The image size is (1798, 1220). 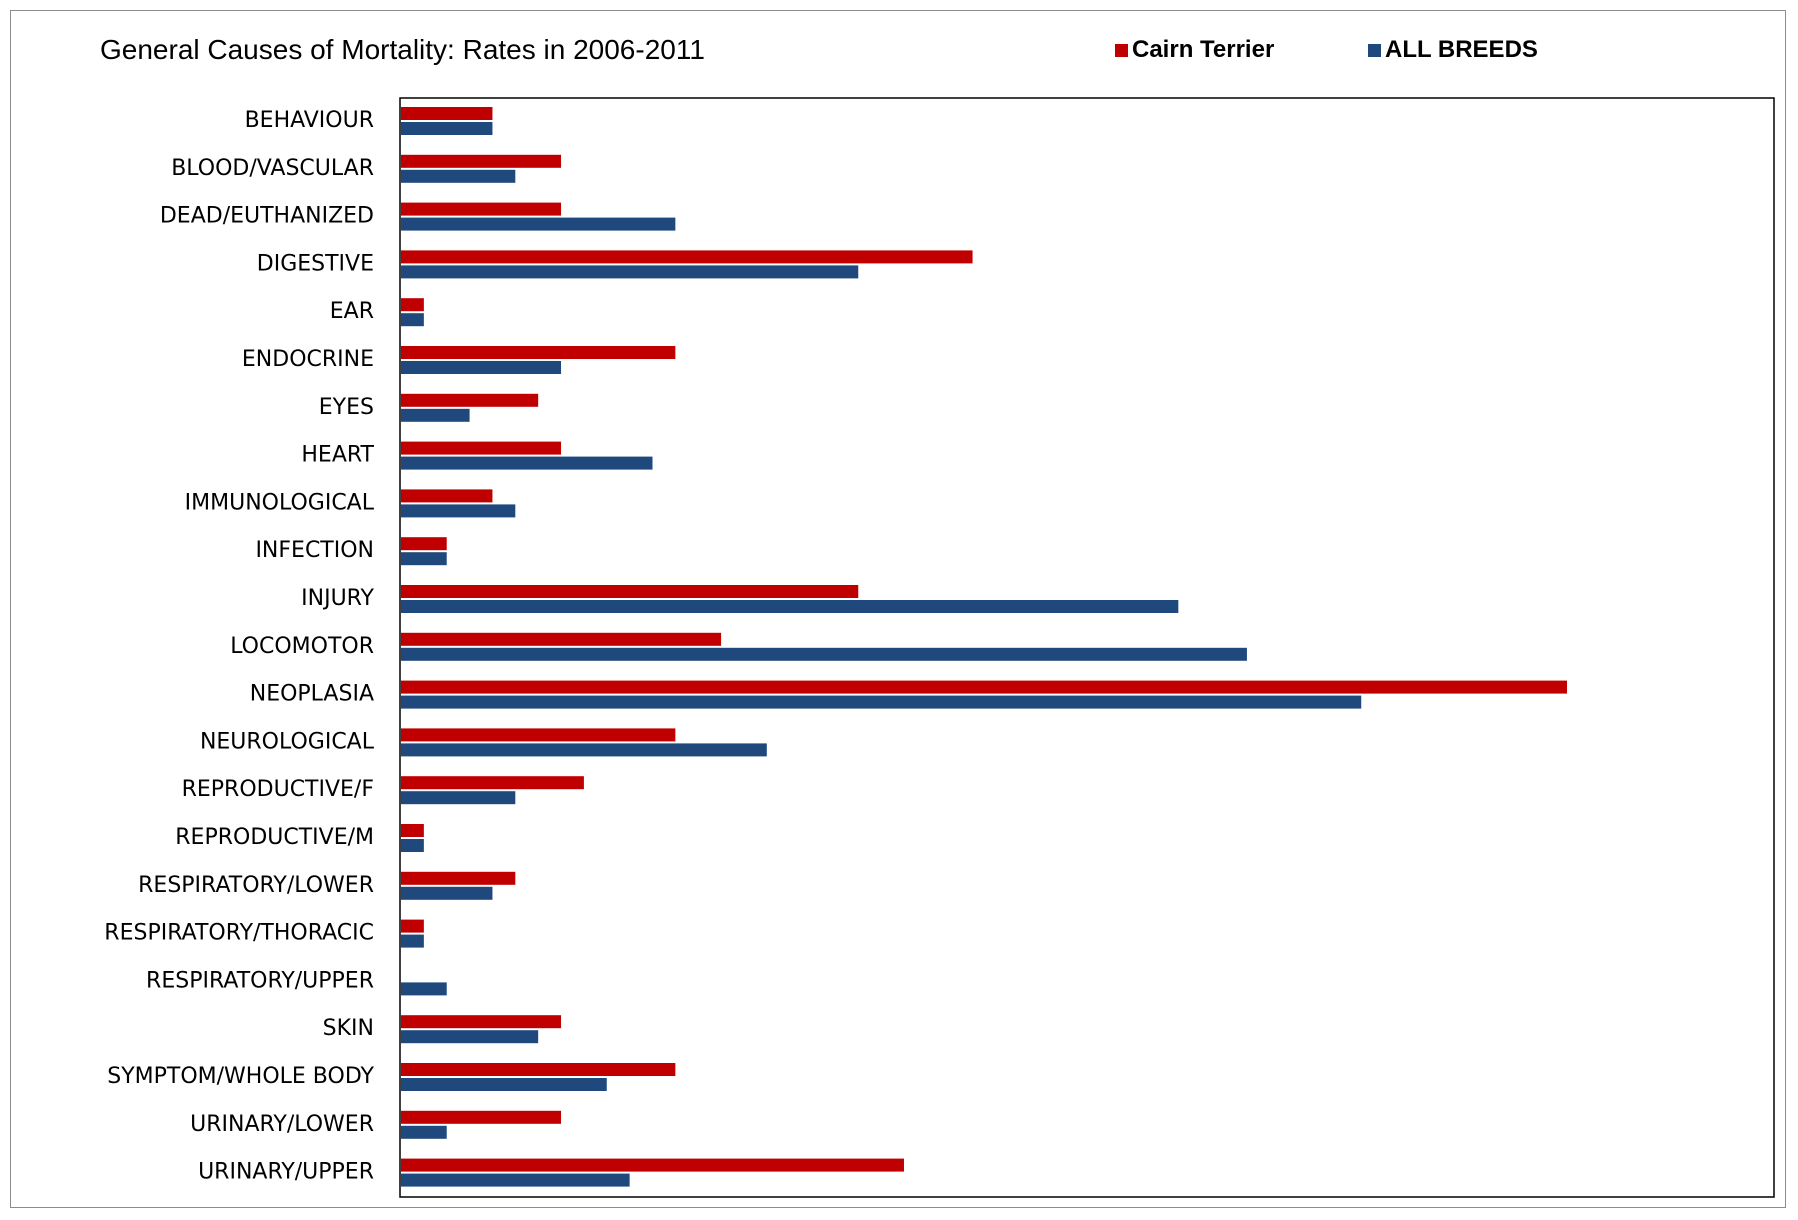 What do you see at coordinates (272, 168) in the screenshot?
I see `category-label: BLOOD/VASCULAR` at bounding box center [272, 168].